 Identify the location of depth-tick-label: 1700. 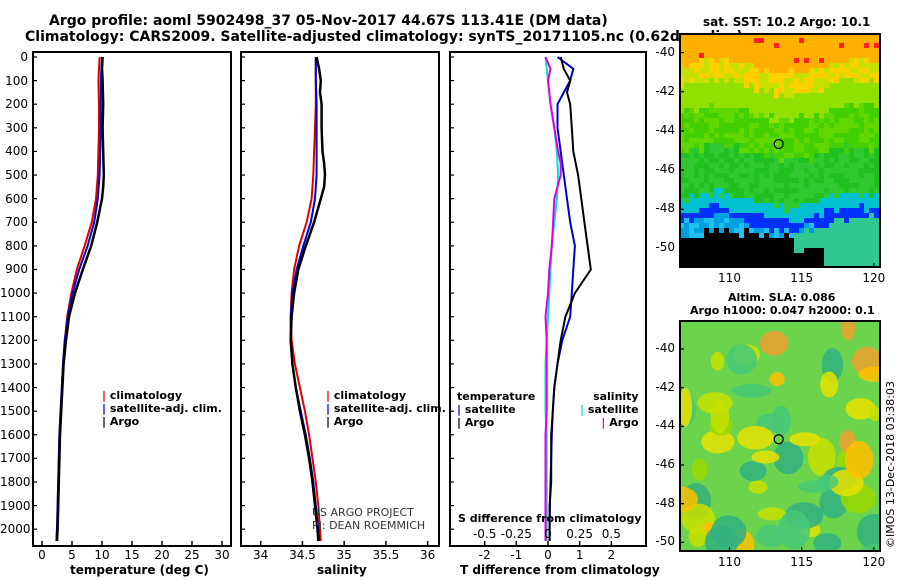
(15, 458).